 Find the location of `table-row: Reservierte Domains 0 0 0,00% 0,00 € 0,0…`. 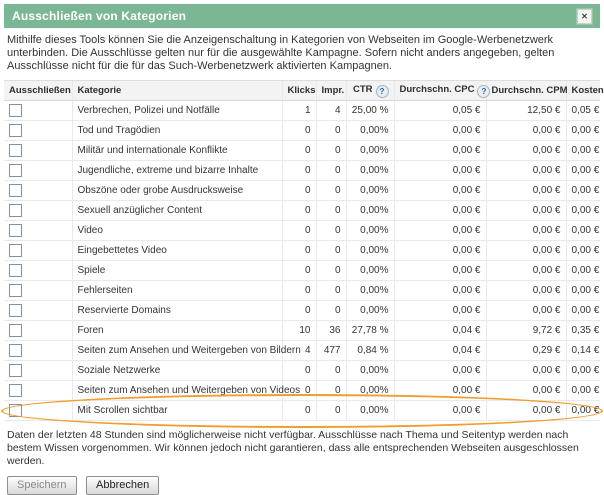

table-row: Reservierte Domains 0 0 0,00% 0,00 € 0,0… is located at coordinates (302, 310).